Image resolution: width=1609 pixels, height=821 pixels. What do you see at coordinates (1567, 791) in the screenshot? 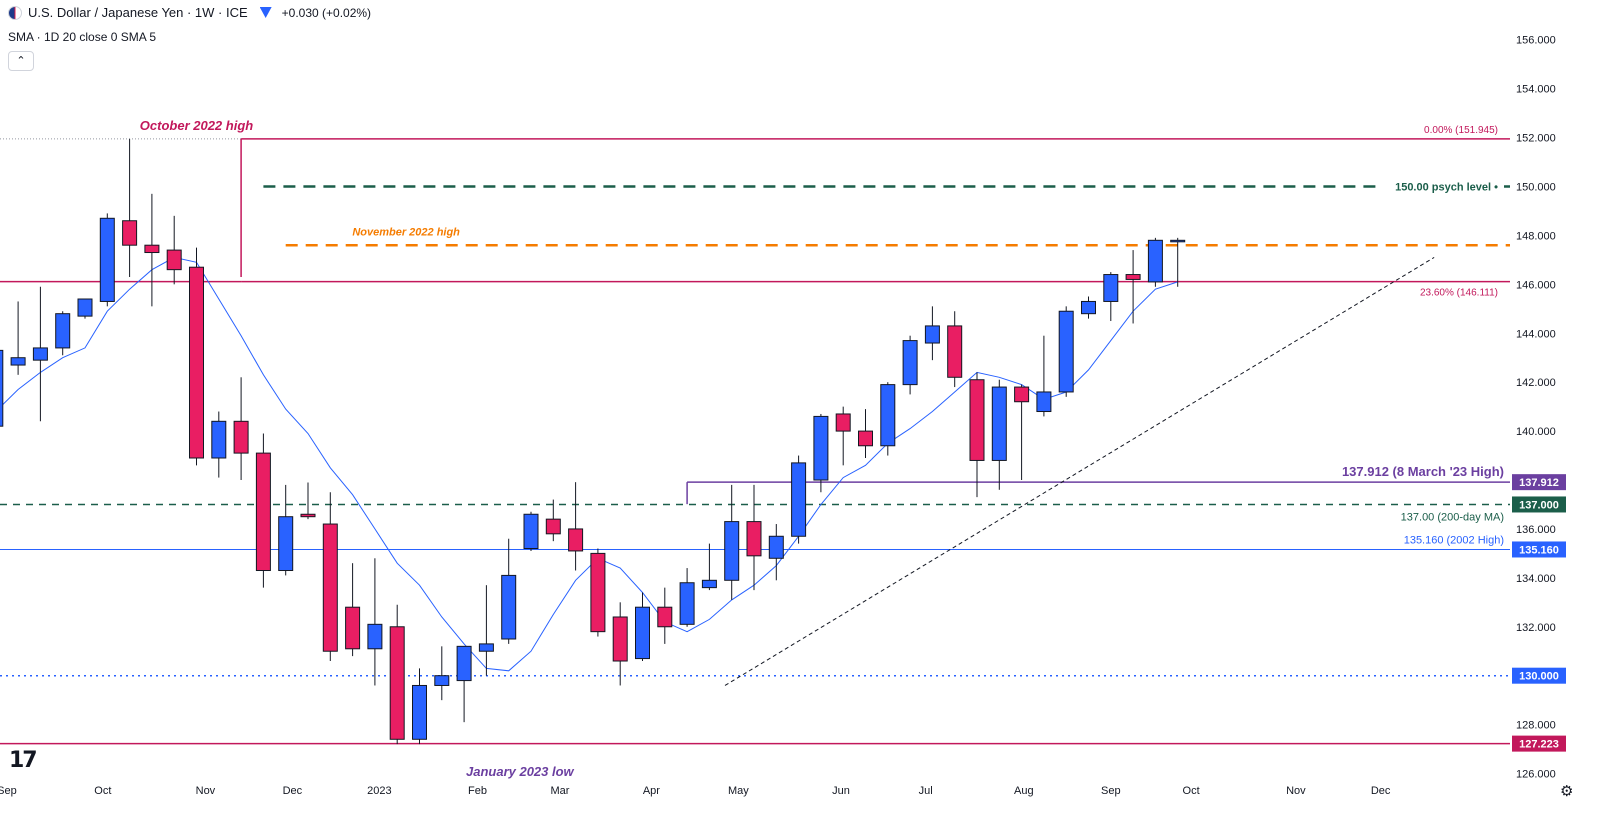
I see `gear-icon: ⚙` at bounding box center [1567, 791].